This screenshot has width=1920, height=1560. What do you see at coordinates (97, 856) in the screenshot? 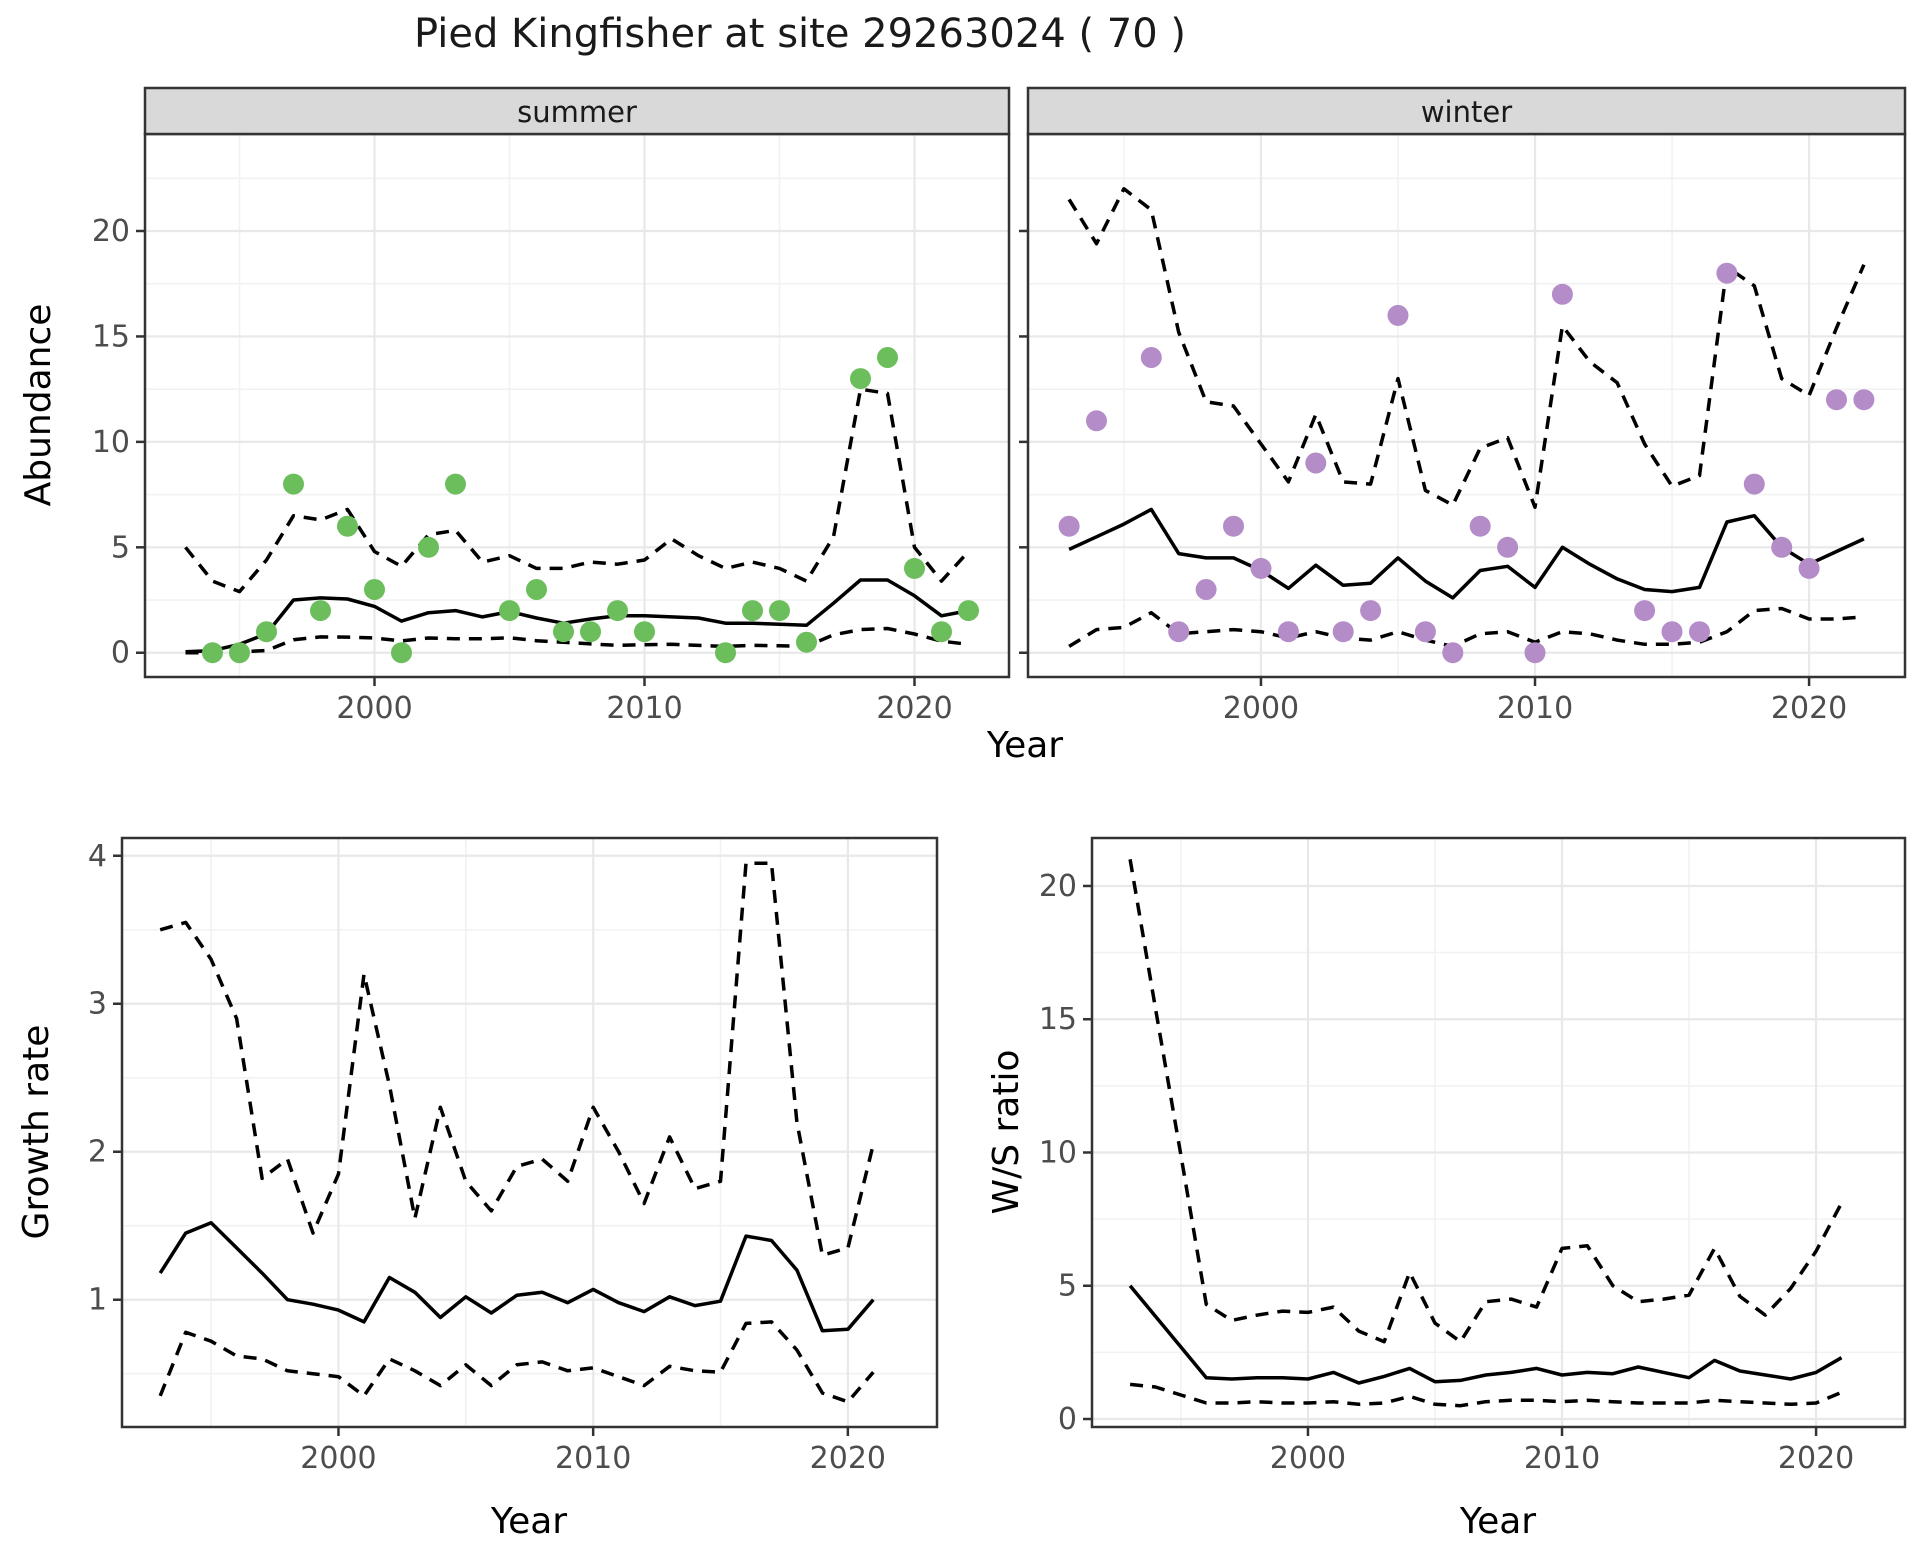
I see `y-tick-label: 4` at bounding box center [97, 856].